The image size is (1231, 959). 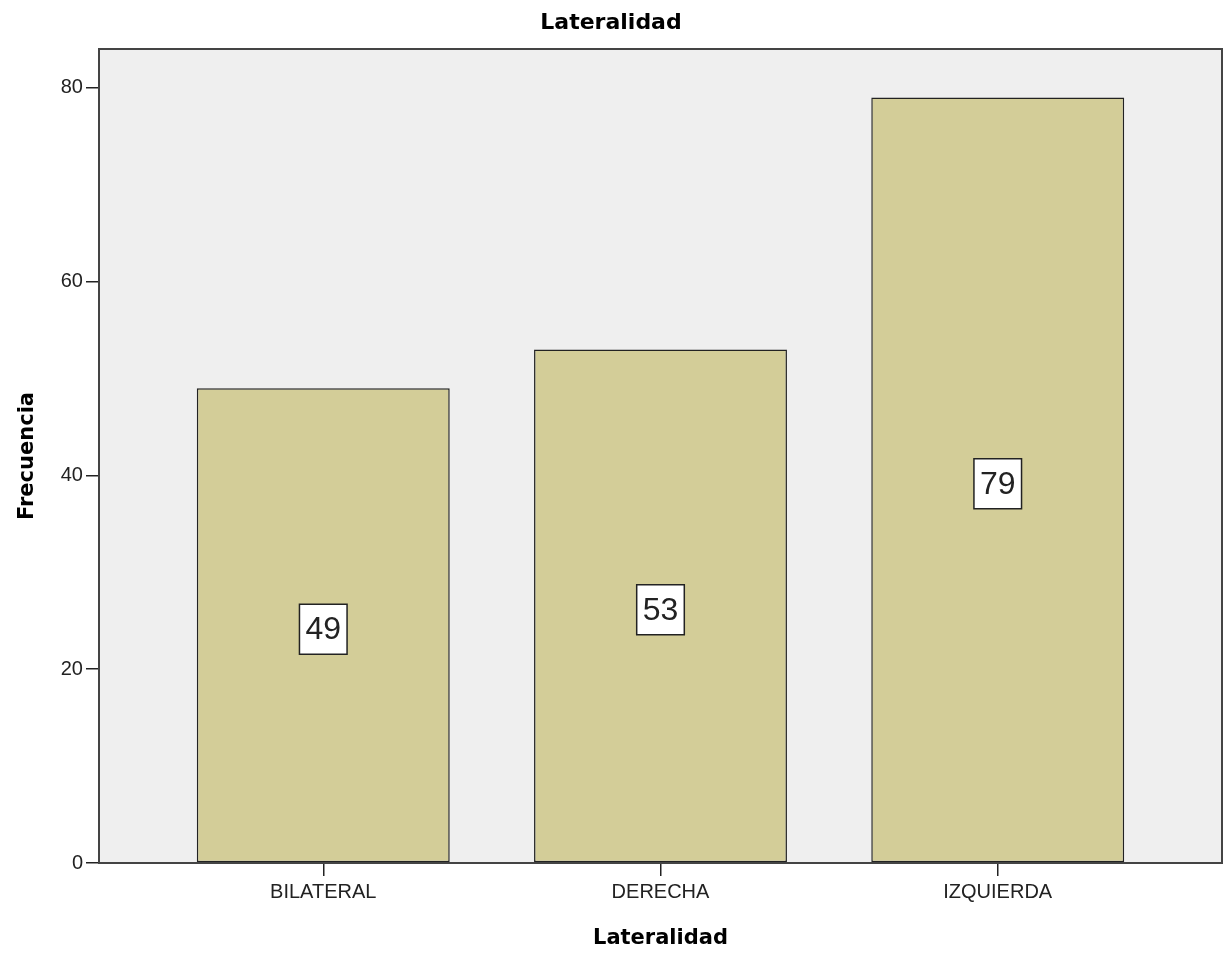 I want to click on y-tick-label: 60, so click(x=71, y=280).